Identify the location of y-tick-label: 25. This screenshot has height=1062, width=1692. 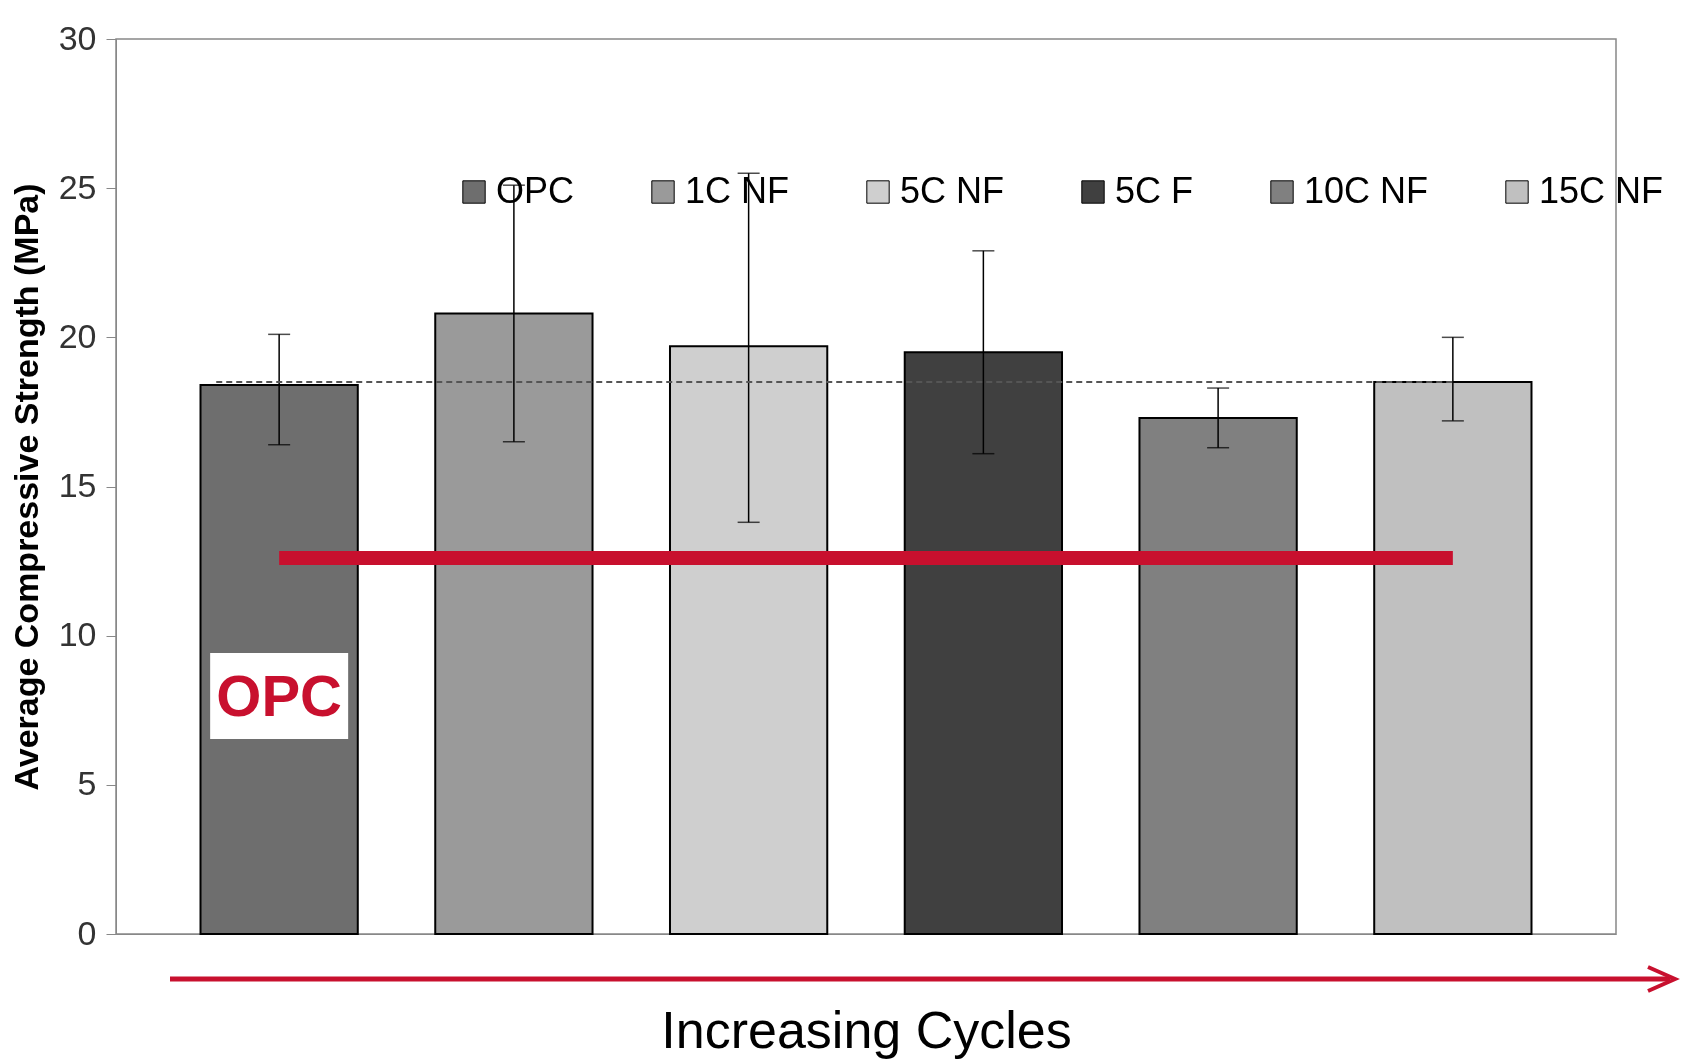
(77, 186).